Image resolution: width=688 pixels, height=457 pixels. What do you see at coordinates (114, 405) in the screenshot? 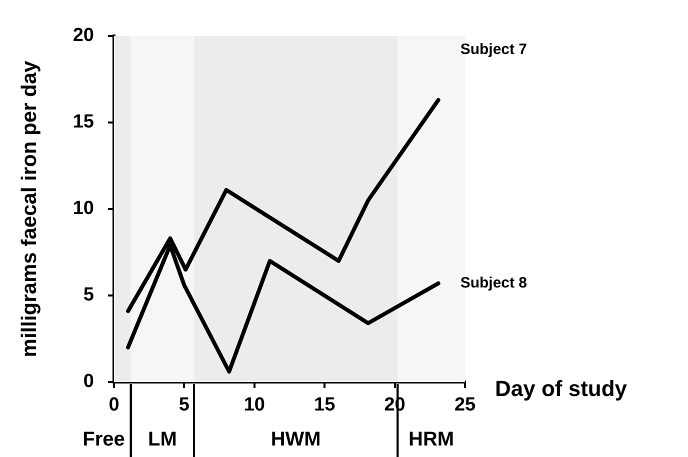
I see `x-tick-label: 0` at bounding box center [114, 405].